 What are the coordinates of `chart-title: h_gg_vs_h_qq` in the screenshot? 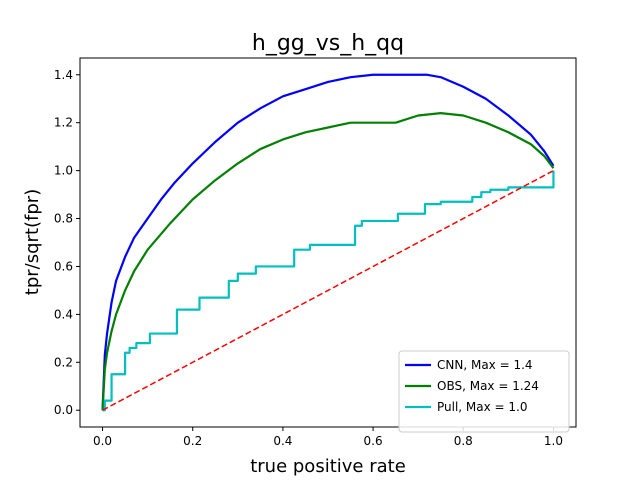 It's located at (328, 43).